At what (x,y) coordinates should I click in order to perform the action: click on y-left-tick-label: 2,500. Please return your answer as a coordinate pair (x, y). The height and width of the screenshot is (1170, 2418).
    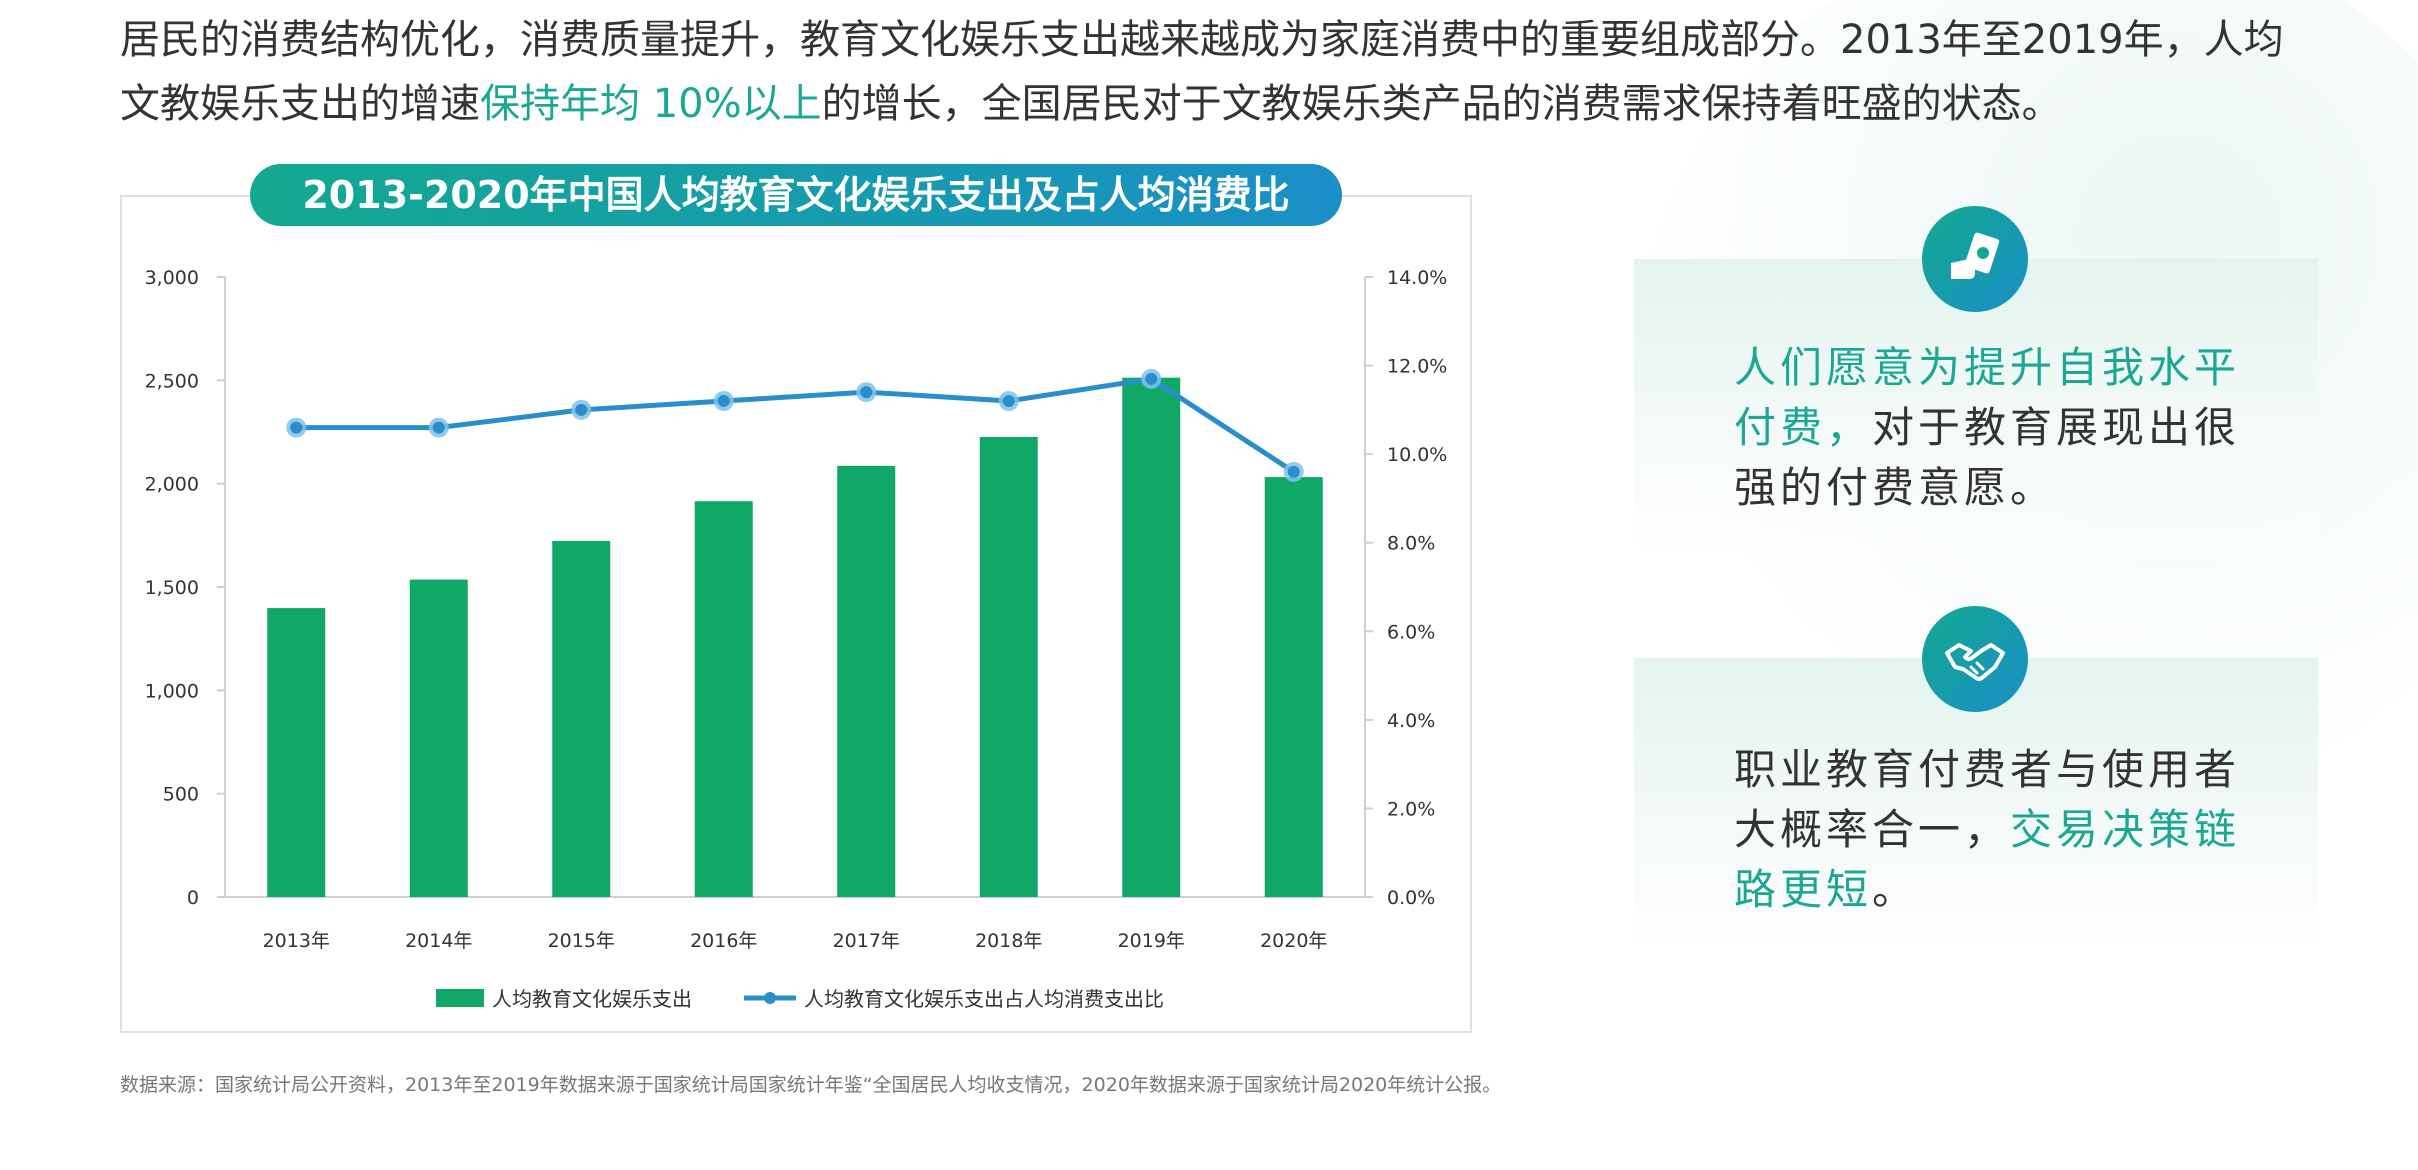
    Looking at the image, I should click on (172, 381).